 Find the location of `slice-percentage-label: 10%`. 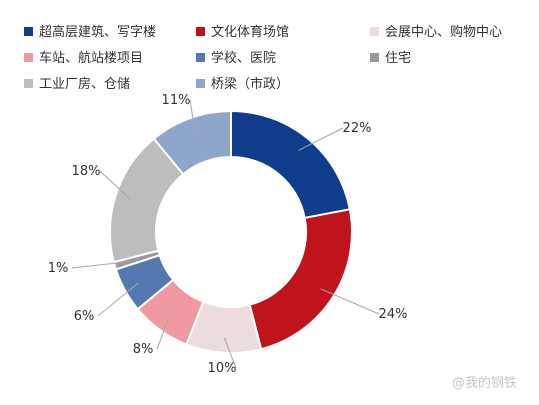

slice-percentage-label: 10% is located at coordinates (222, 368).